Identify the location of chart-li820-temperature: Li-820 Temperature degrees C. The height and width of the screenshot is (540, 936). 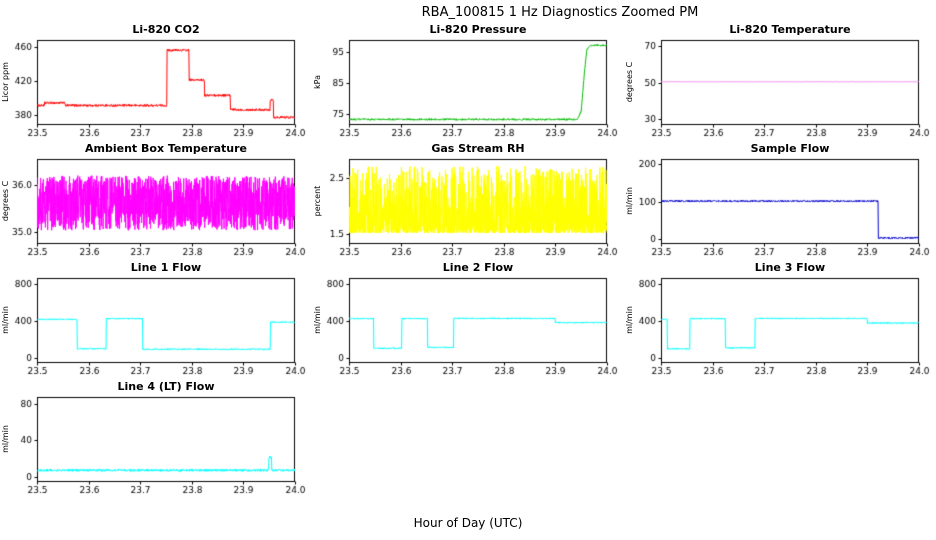
(780, 81).